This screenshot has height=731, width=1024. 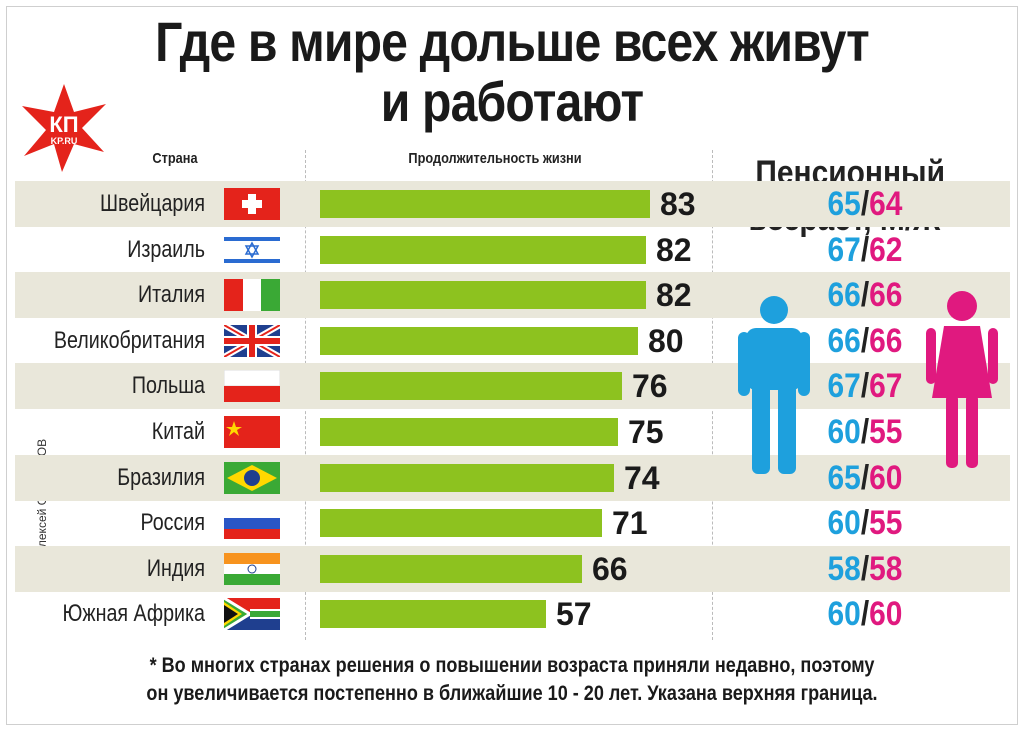 I want to click on retirement-female: 64, so click(x=886, y=204).